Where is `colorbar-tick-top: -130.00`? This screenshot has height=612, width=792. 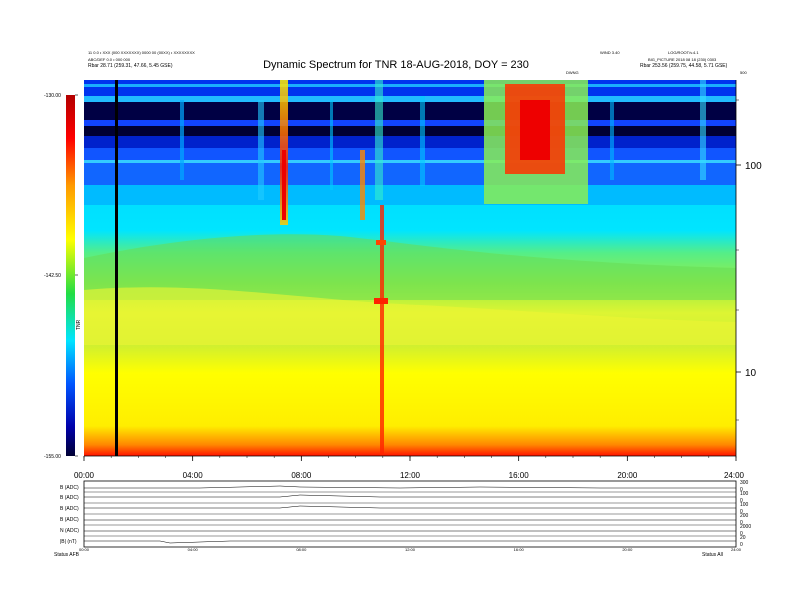
colorbar-tick-top: -130.00 is located at coordinates (52, 96).